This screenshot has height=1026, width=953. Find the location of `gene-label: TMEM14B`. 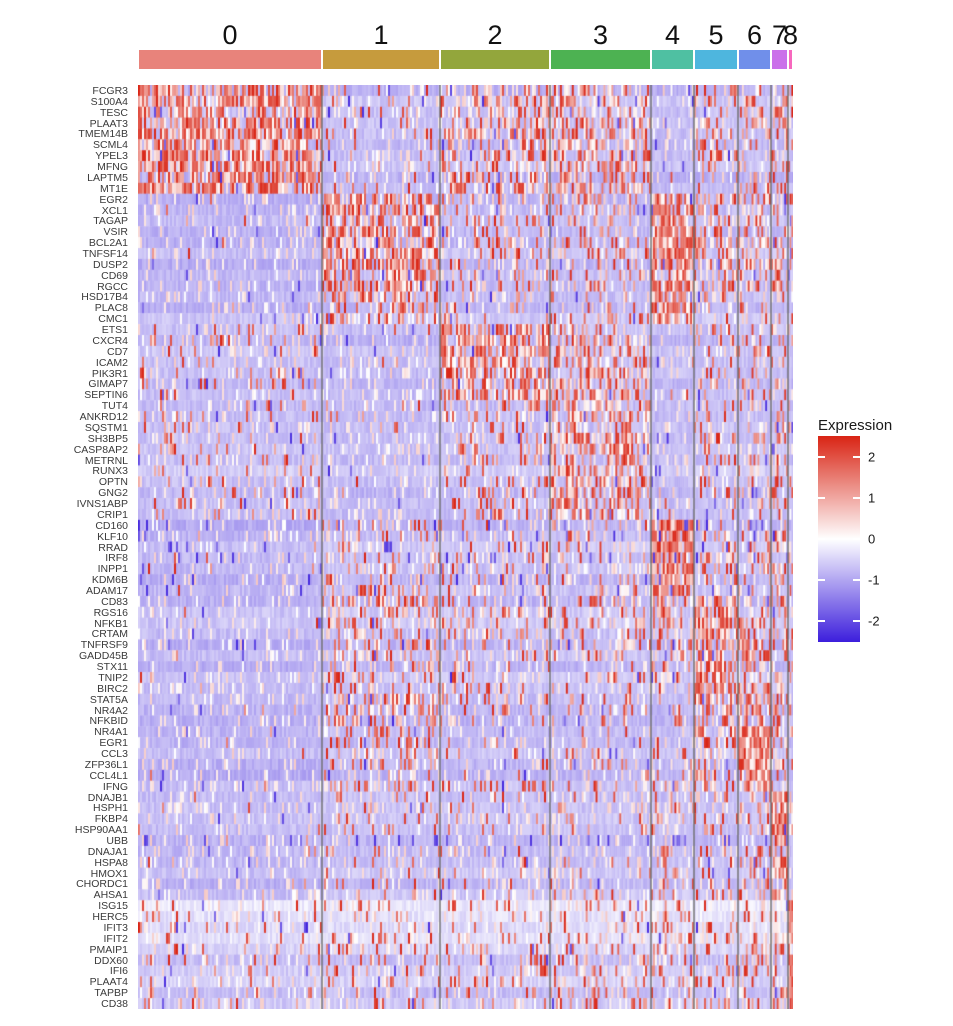

gene-label: TMEM14B is located at coordinates (103, 134).